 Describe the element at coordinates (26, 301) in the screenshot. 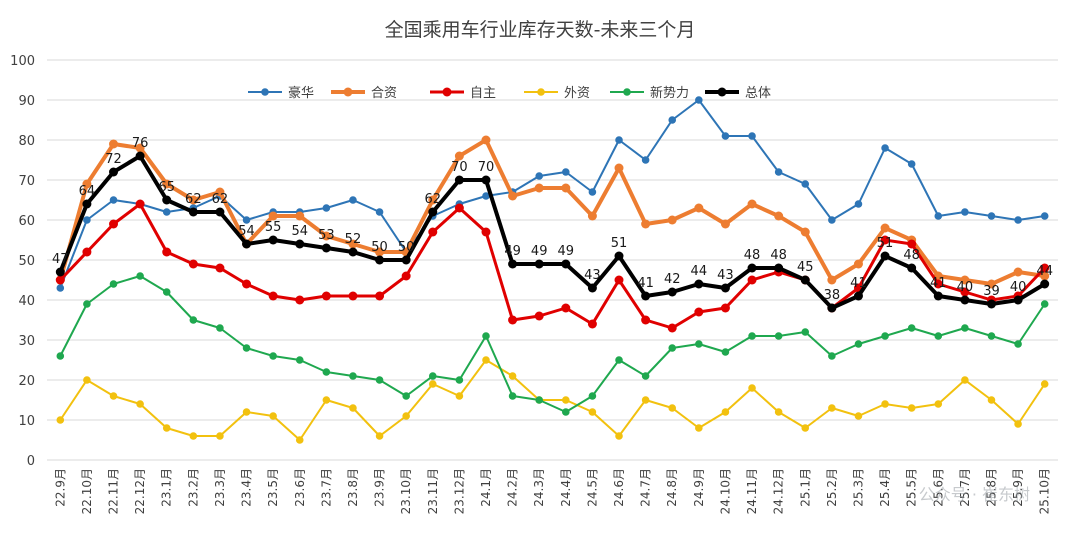

I see `y-tick-label: 40` at that location.